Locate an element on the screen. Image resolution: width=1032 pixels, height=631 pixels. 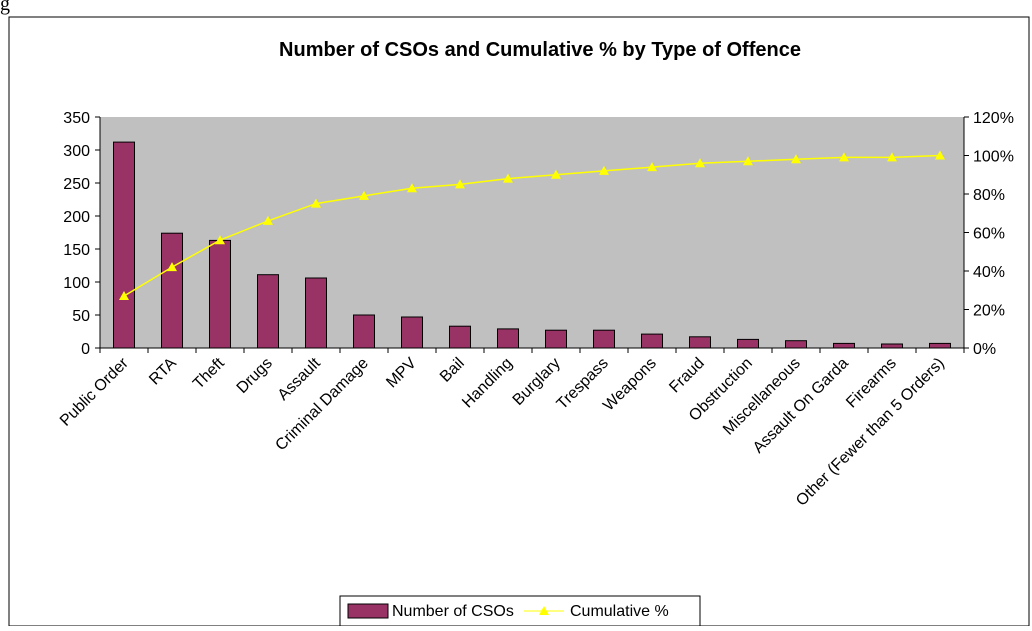
corner-label: g is located at coordinates (5, 7).